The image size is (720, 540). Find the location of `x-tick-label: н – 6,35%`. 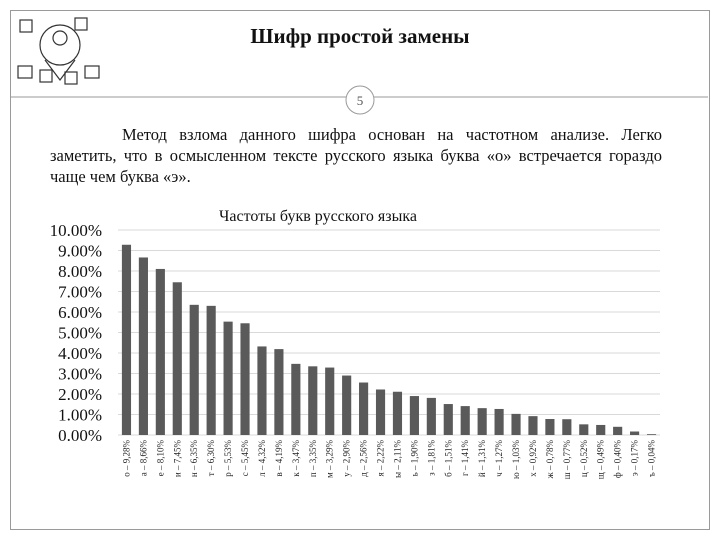

x-tick-label: н – 6,35% is located at coordinates (194, 459).